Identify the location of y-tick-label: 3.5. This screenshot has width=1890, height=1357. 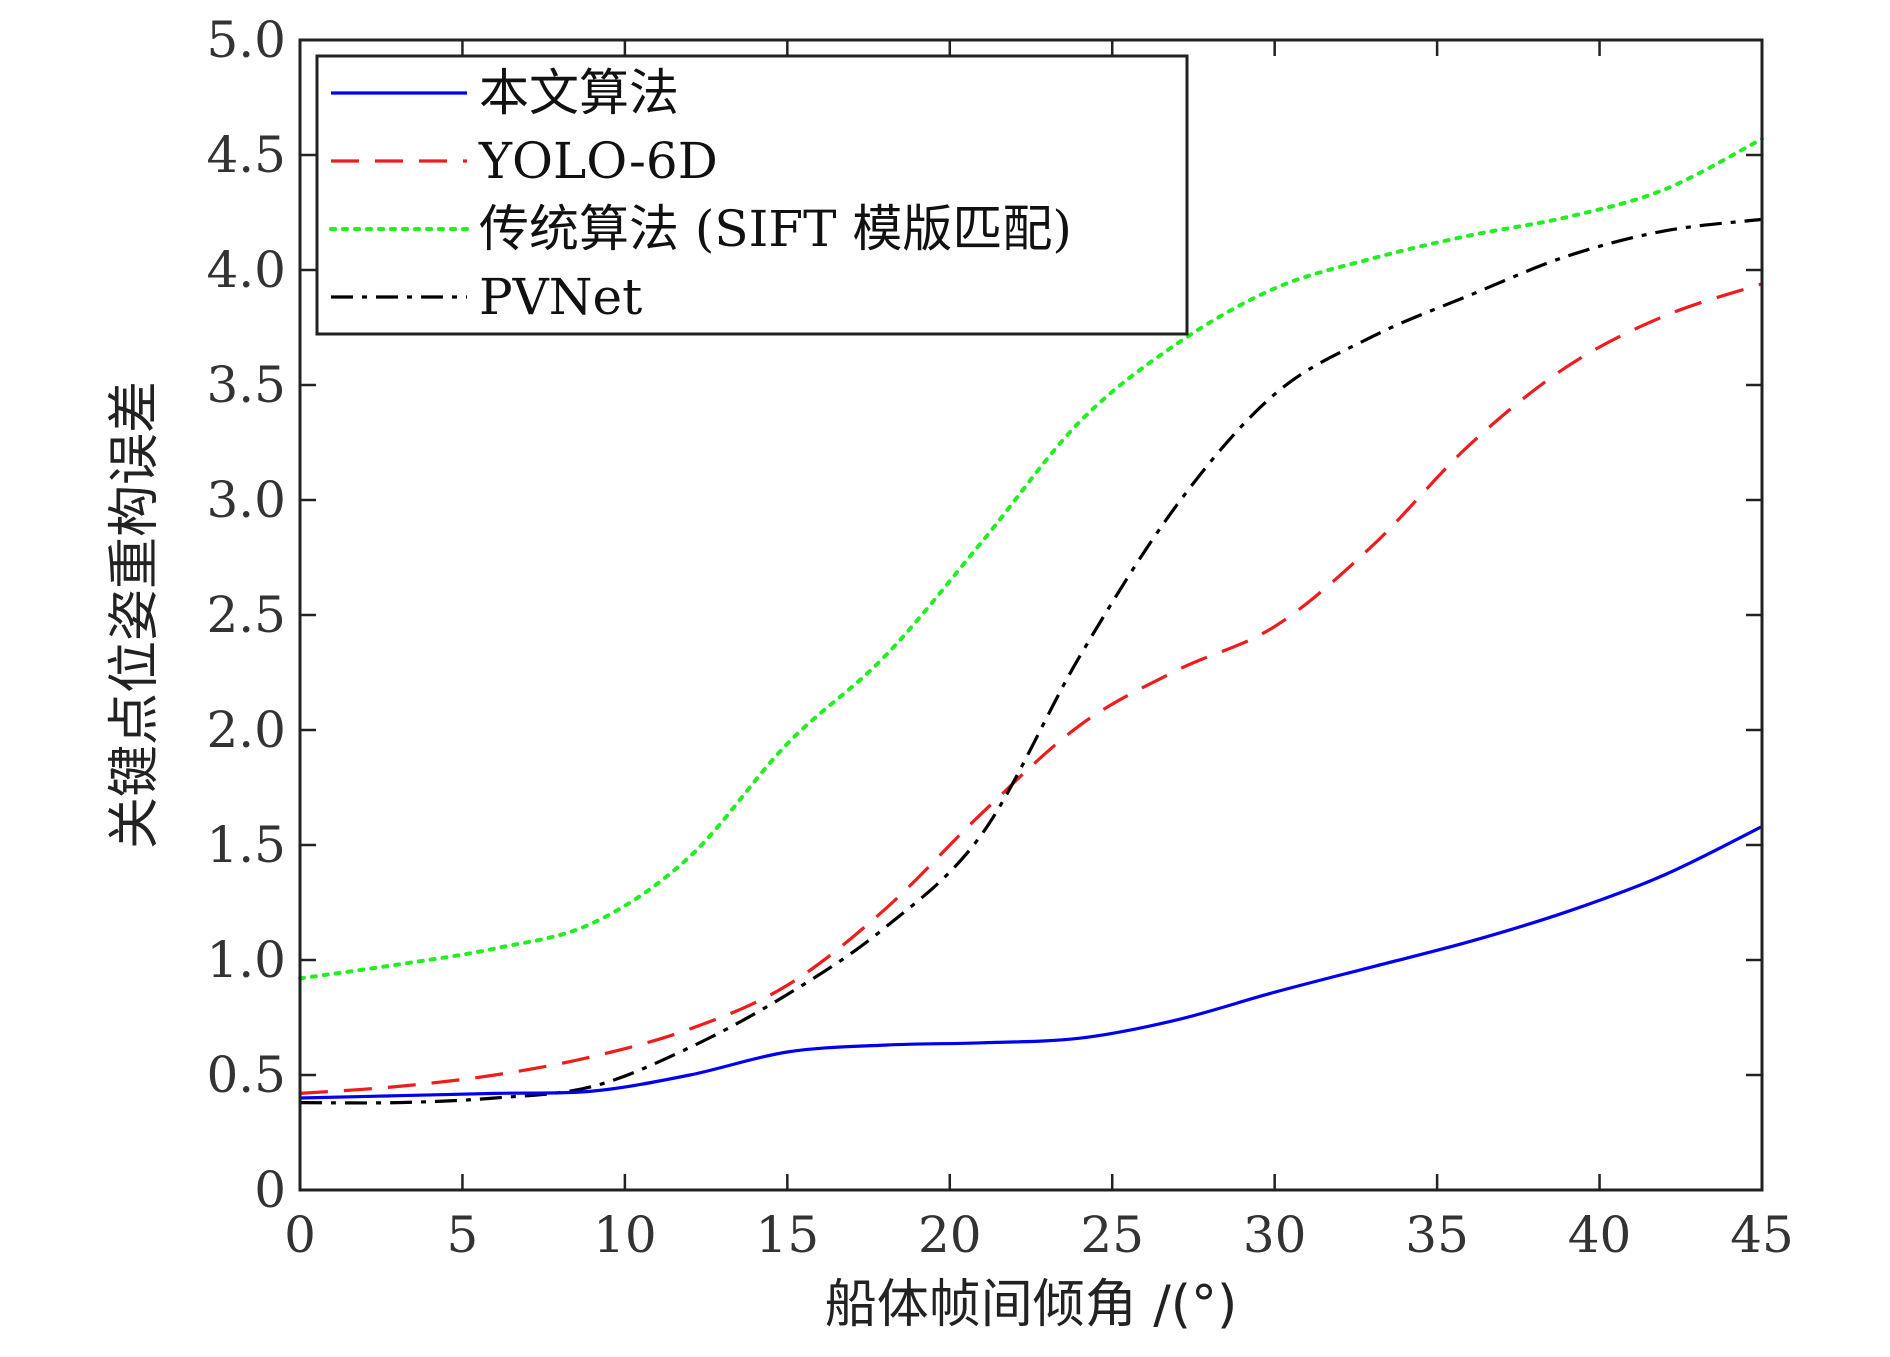
(246, 385).